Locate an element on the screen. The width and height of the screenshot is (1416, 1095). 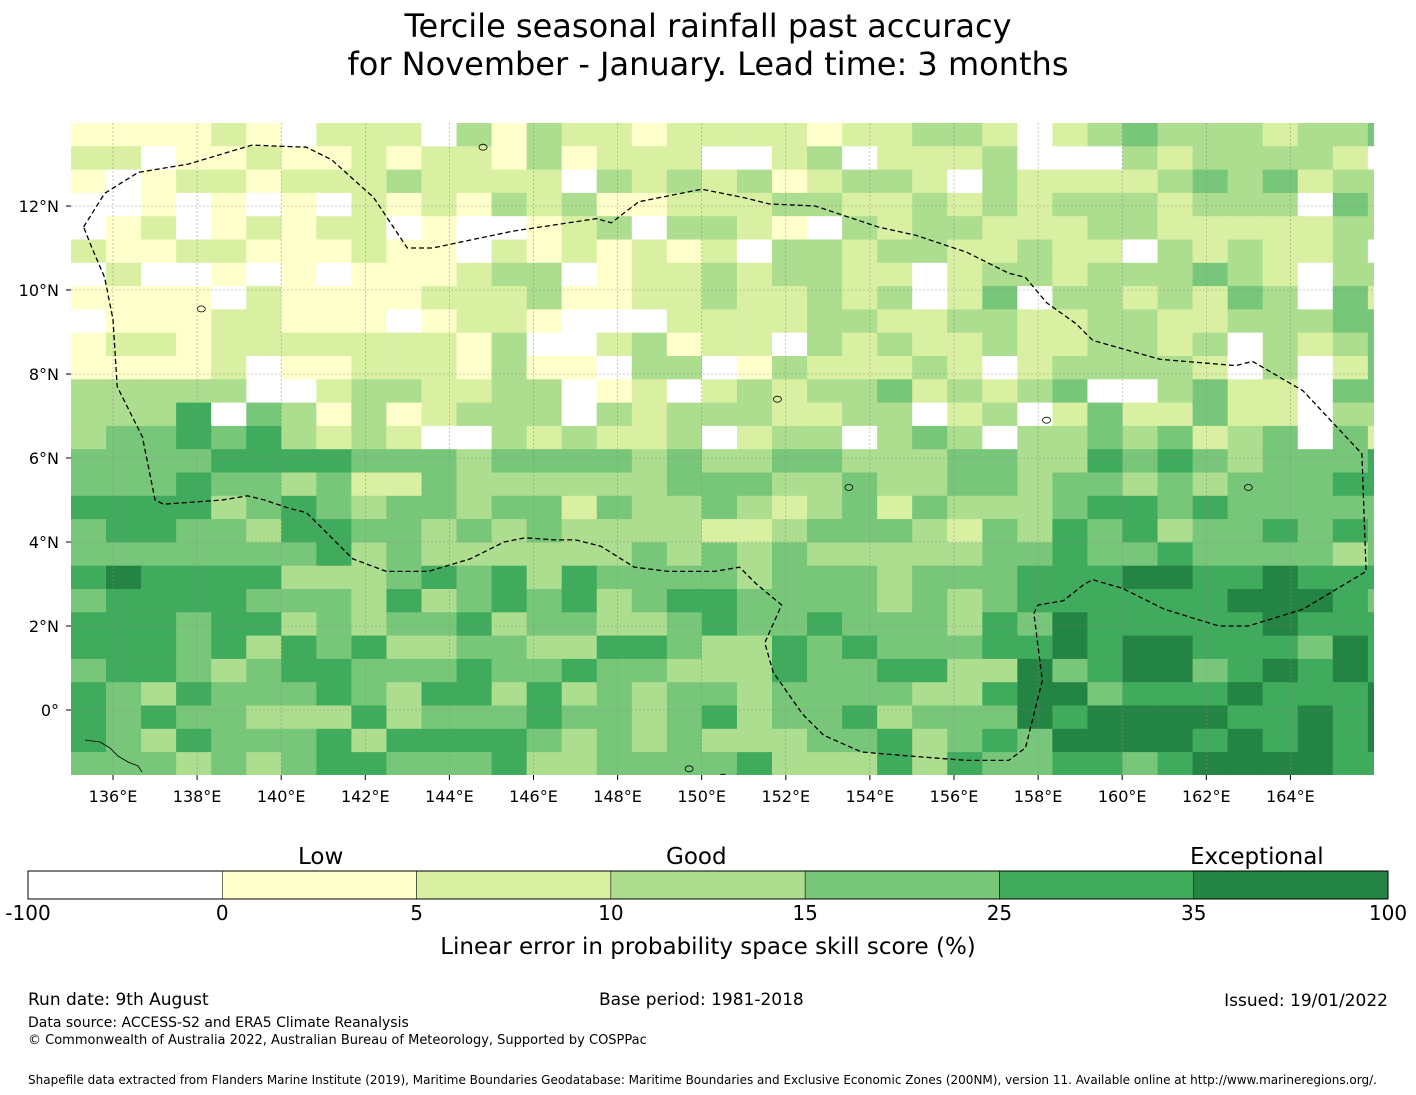
legend-word-good: Good is located at coordinates (696, 857).